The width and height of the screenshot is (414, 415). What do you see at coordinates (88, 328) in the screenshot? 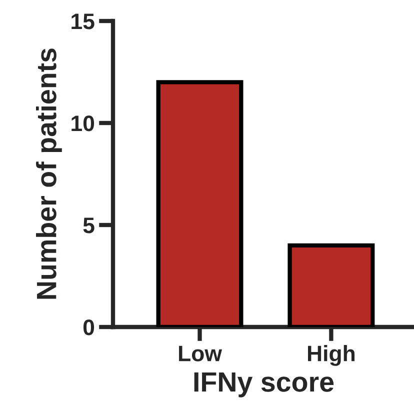
I see `y-tick-label: 0` at bounding box center [88, 328].